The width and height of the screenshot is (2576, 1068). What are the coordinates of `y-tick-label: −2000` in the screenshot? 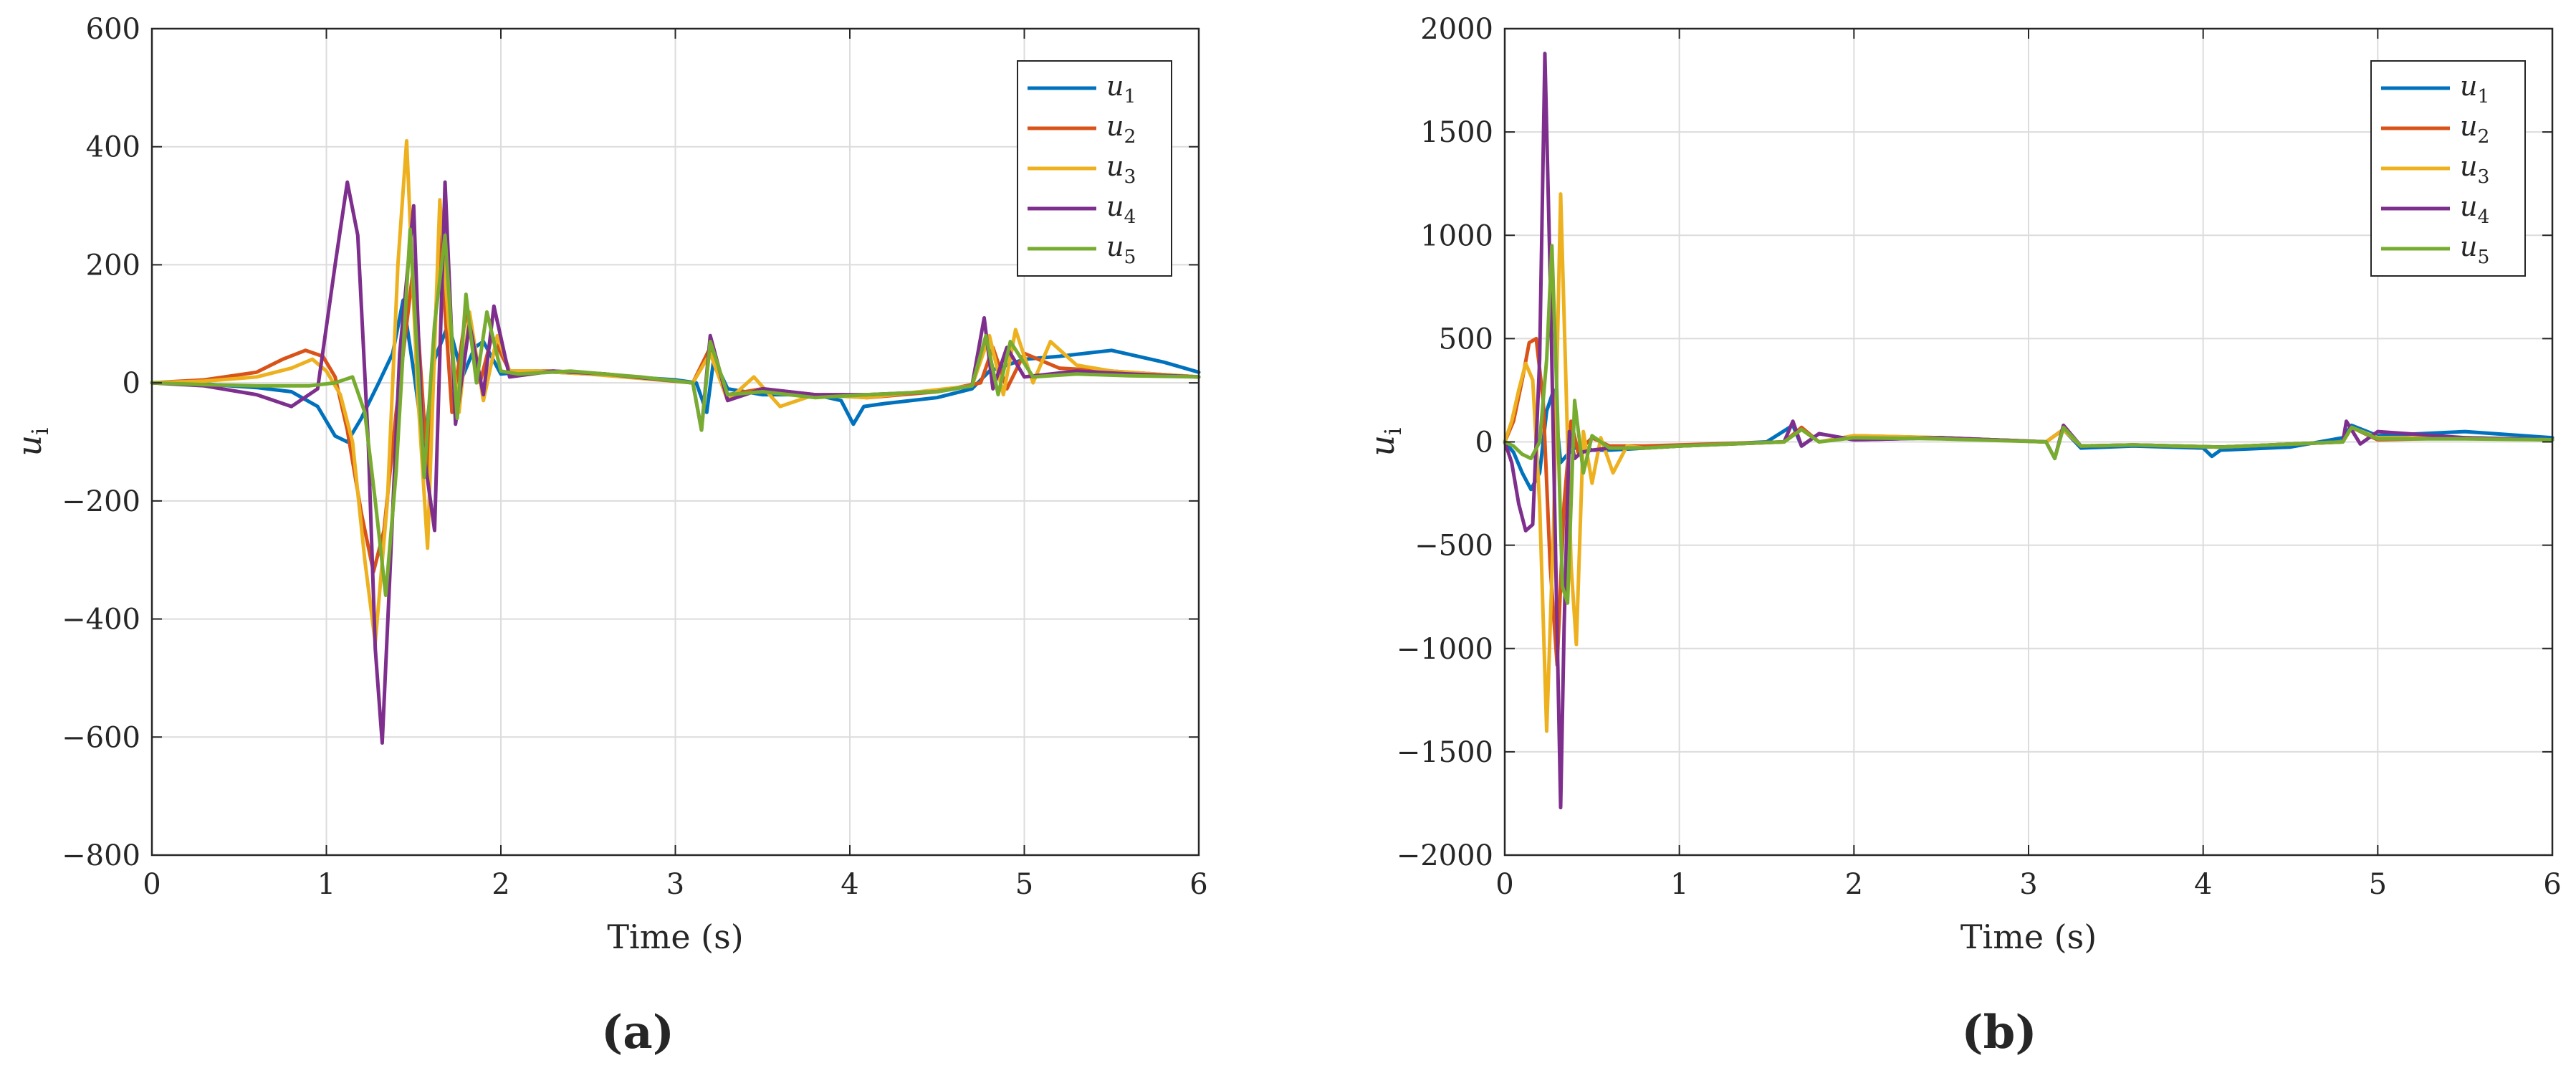 It's located at (1445, 855).